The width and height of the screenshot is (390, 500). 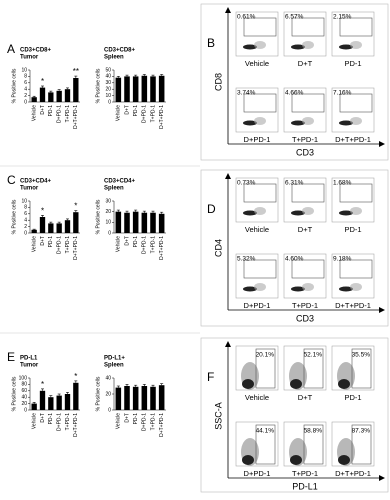 I want to click on panel-letter: F, so click(x=210, y=377).